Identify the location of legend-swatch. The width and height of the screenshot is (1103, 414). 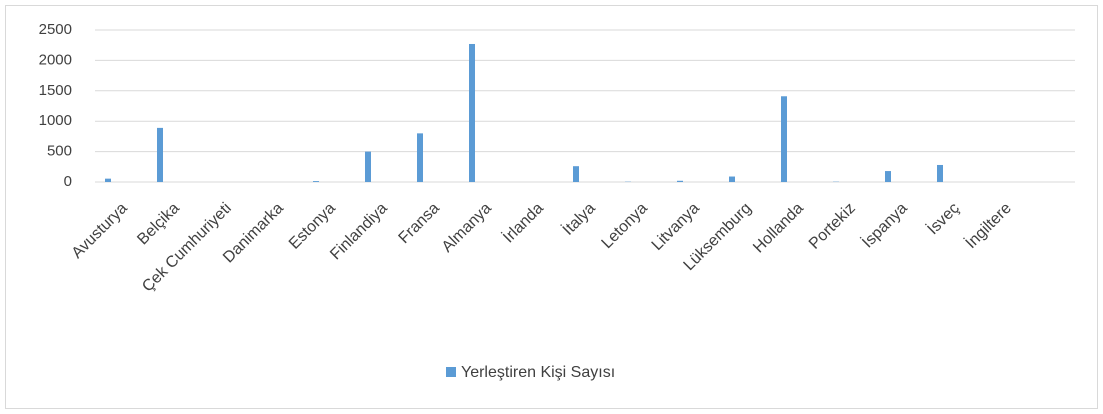
(451, 372).